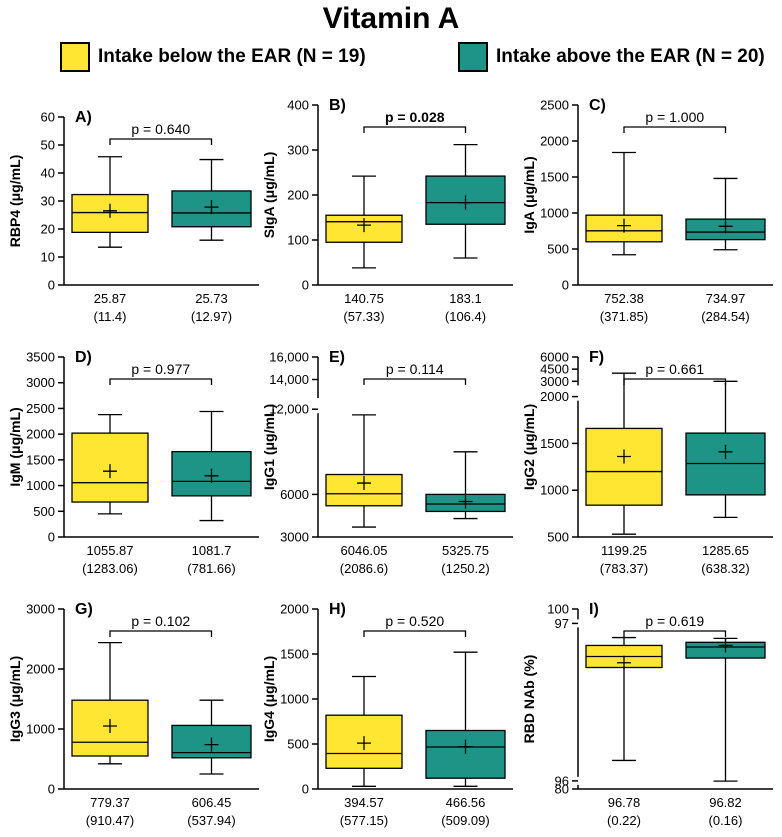  Describe the element at coordinates (211, 820) in the screenshot. I see `panel-7-above-iqr-label: (537.94)` at that location.